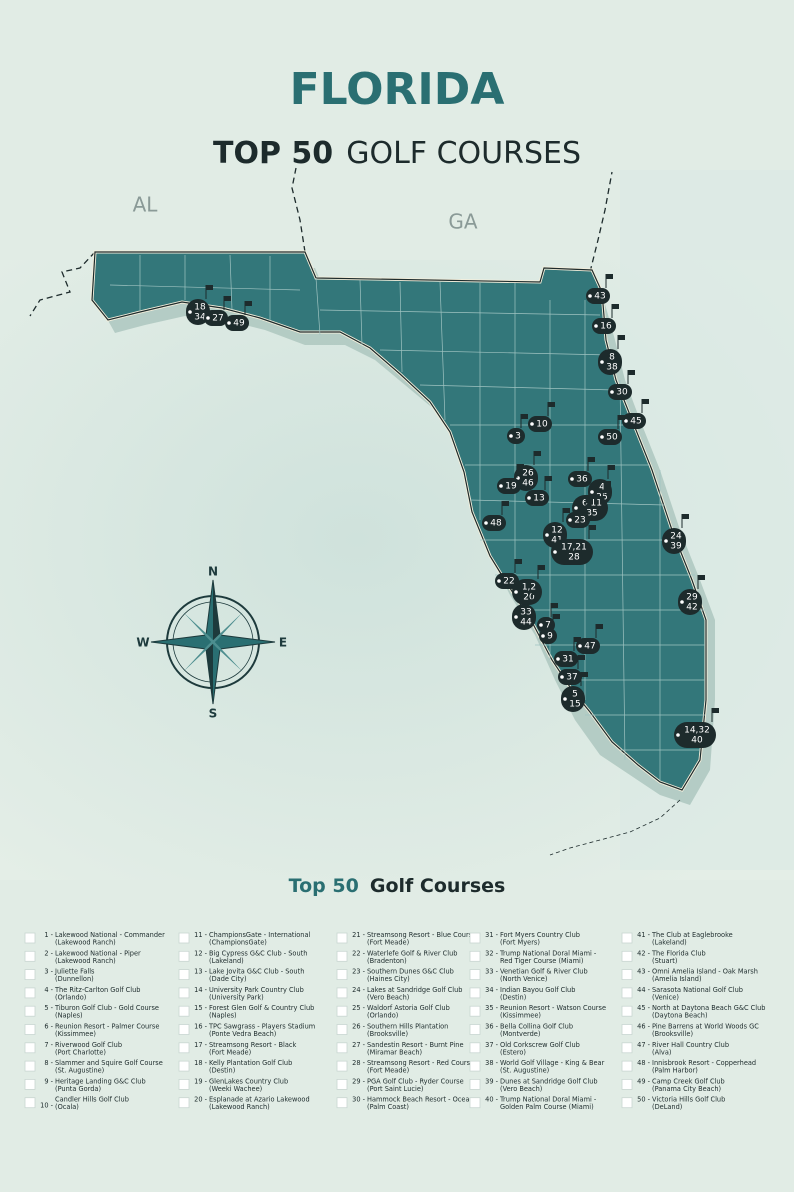 The width and height of the screenshot is (794, 1192). What do you see at coordinates (538, 499) in the screenshot?
I see `marker-label: 13` at bounding box center [538, 499].